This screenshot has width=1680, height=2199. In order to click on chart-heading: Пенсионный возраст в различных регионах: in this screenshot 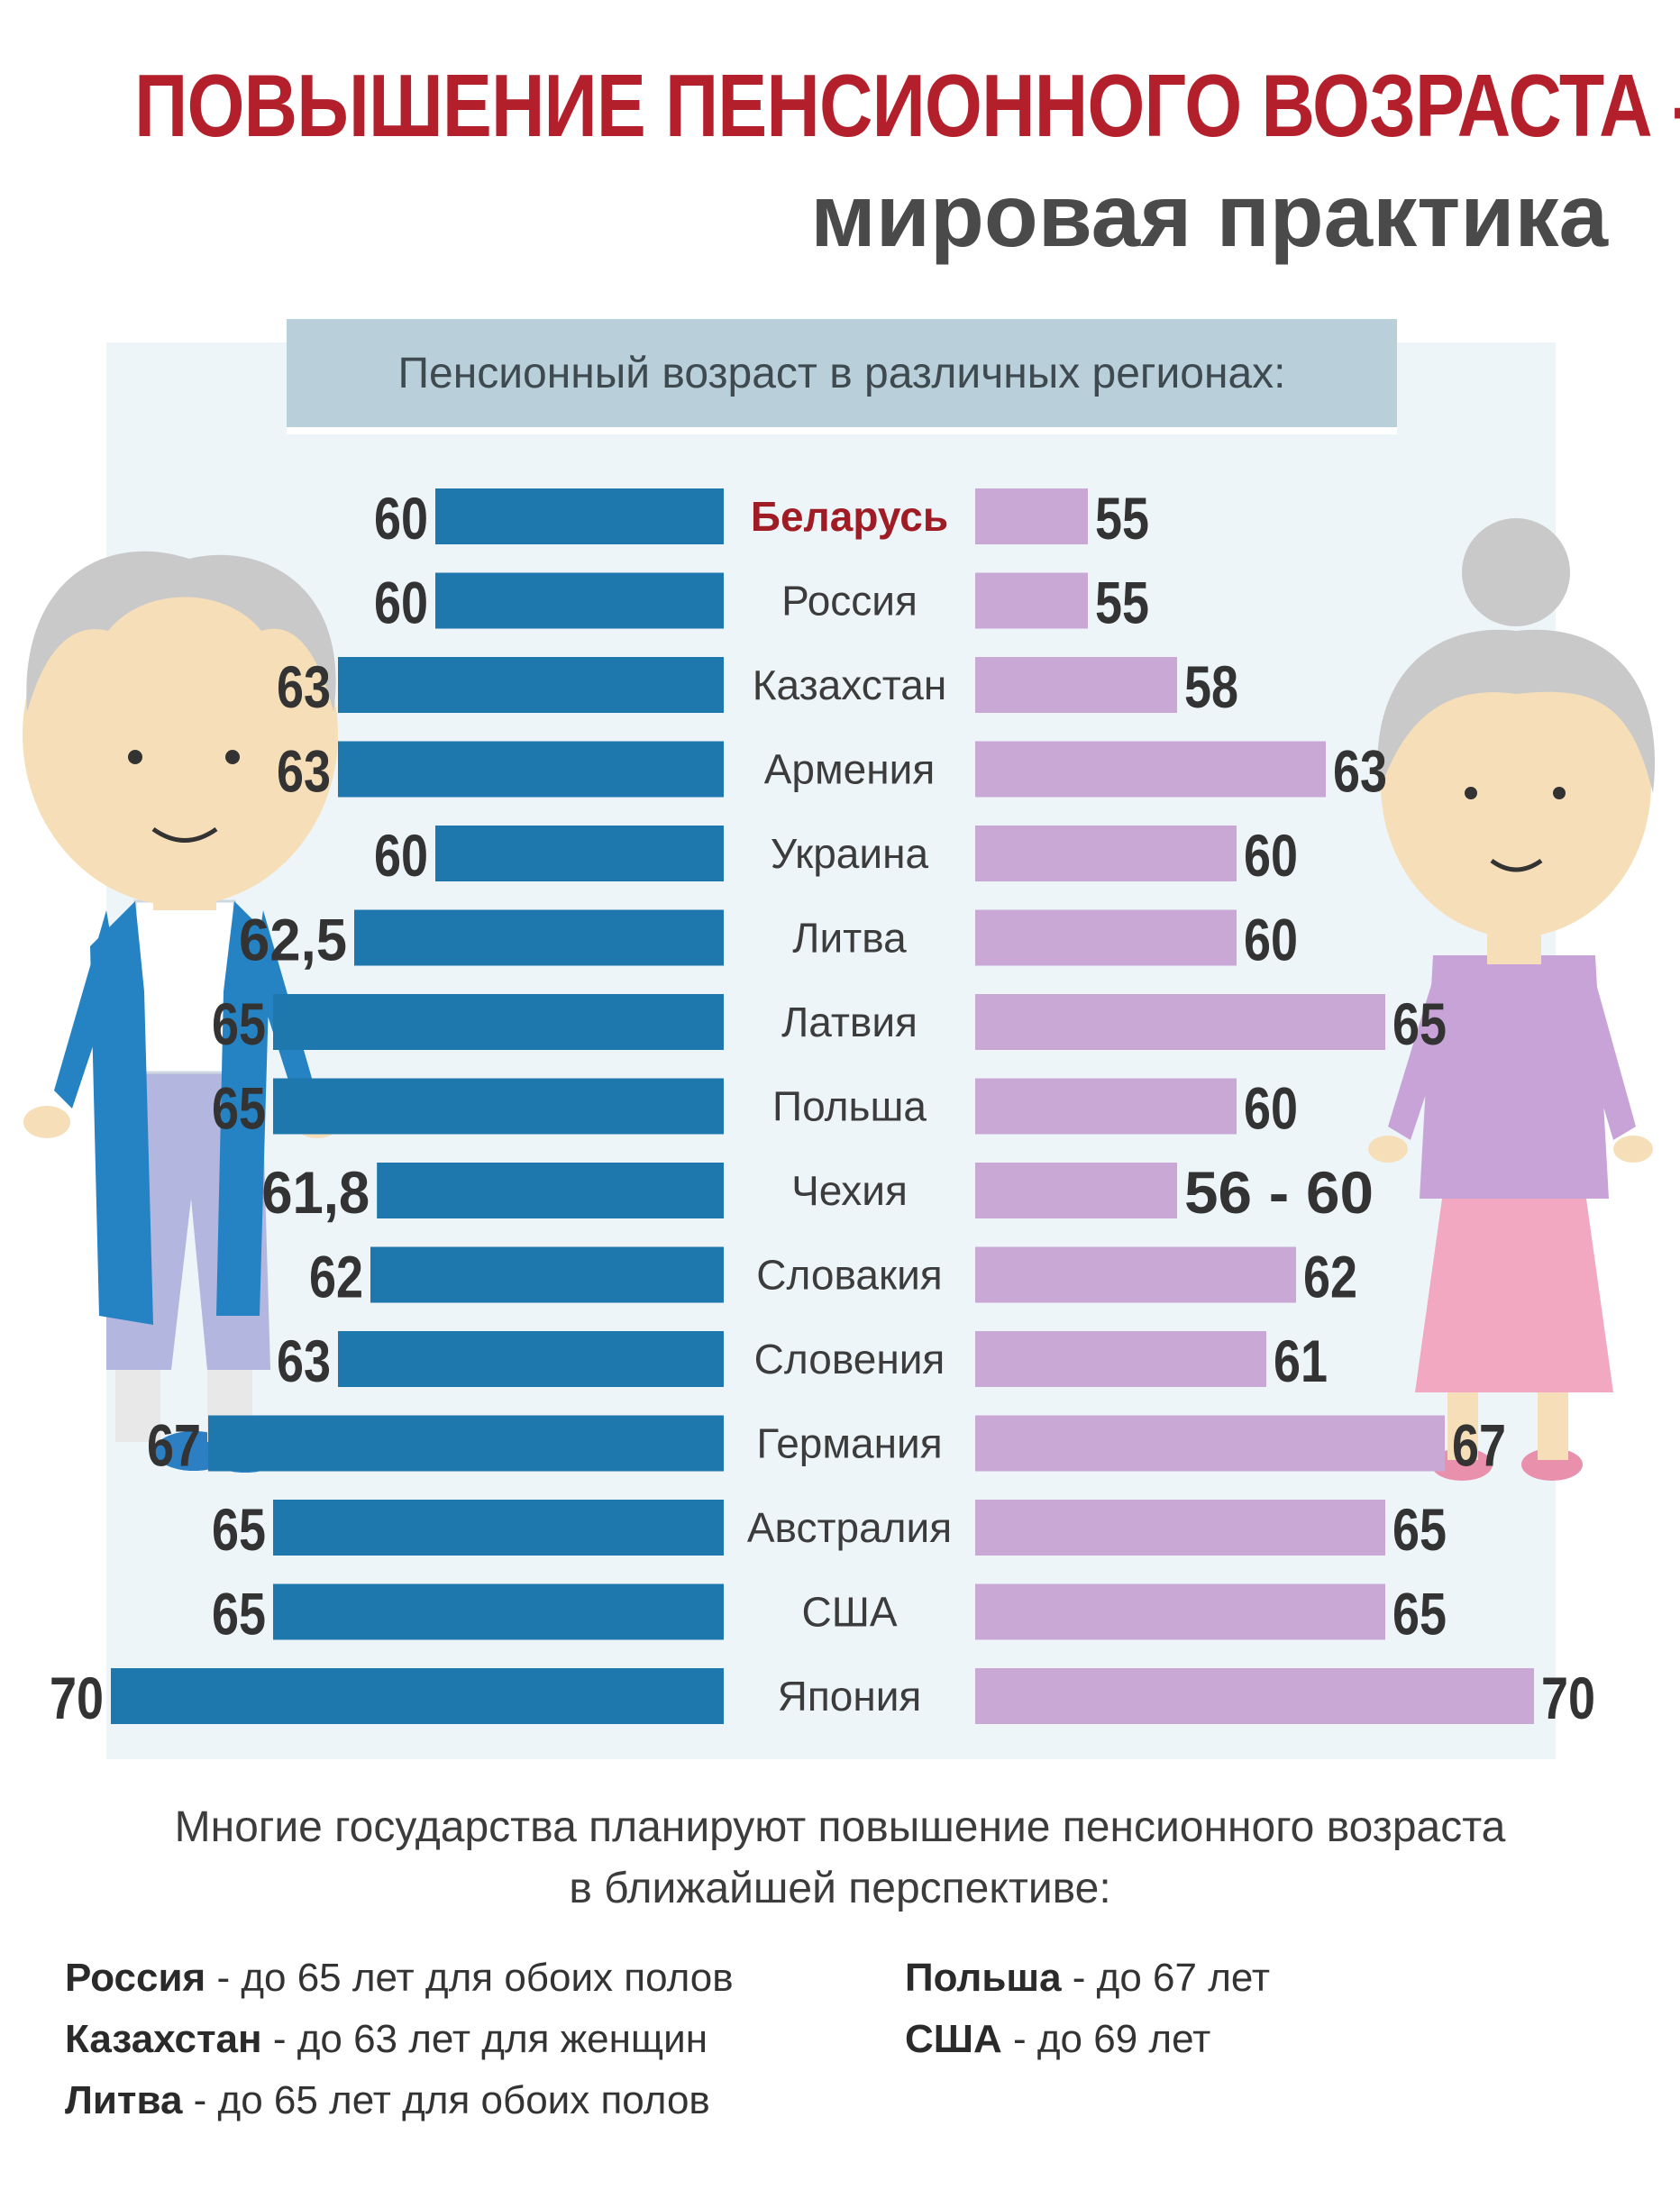, I will do `click(841, 373)`.